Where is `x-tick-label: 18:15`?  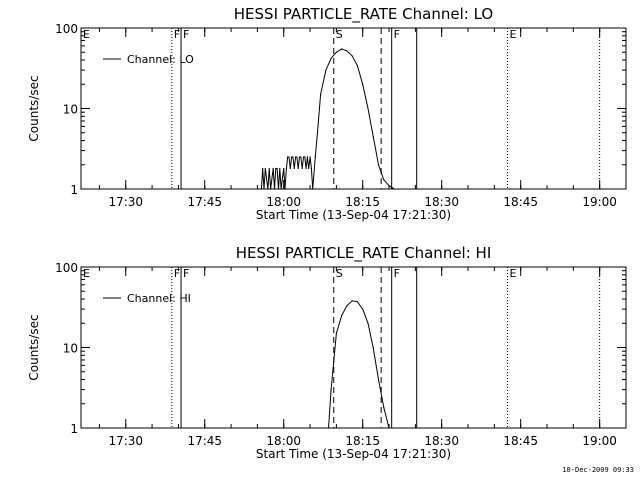
x-tick-label: 18:15 is located at coordinates (362, 202).